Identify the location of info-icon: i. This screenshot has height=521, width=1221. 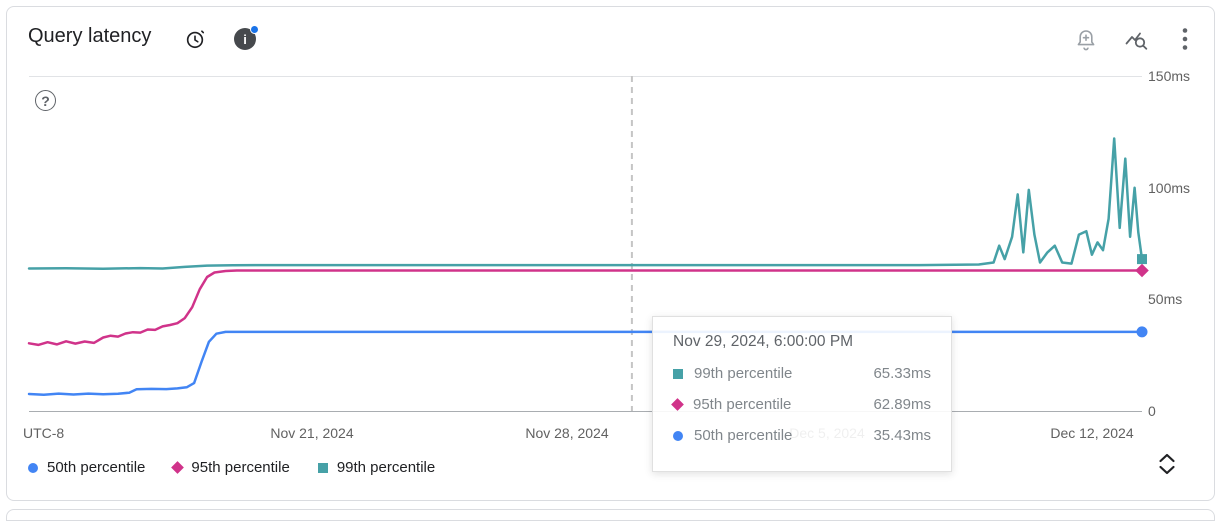
(246, 37).